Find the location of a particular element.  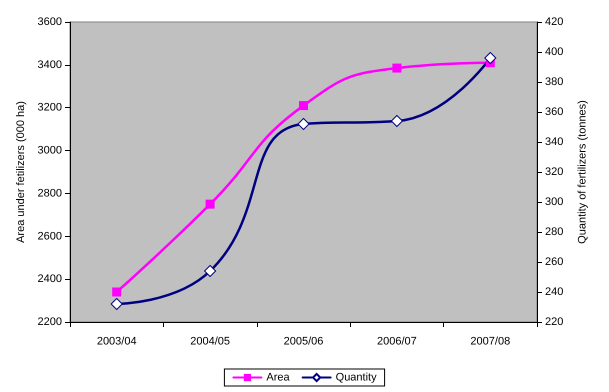

x-tick-label: 2006/07 is located at coordinates (397, 342).